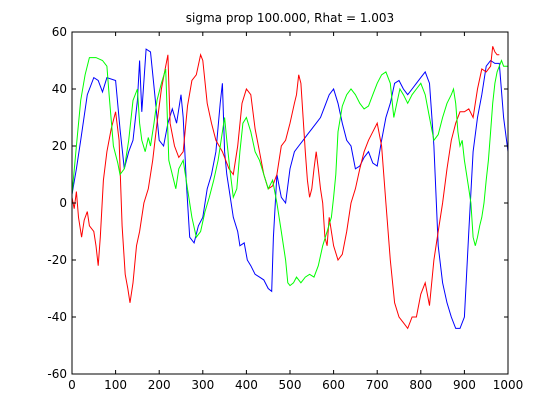 Image resolution: width=560 pixels, height=420 pixels. I want to click on chart-title: sigma prop 100.000, Rhat = 1.003, so click(290, 18).